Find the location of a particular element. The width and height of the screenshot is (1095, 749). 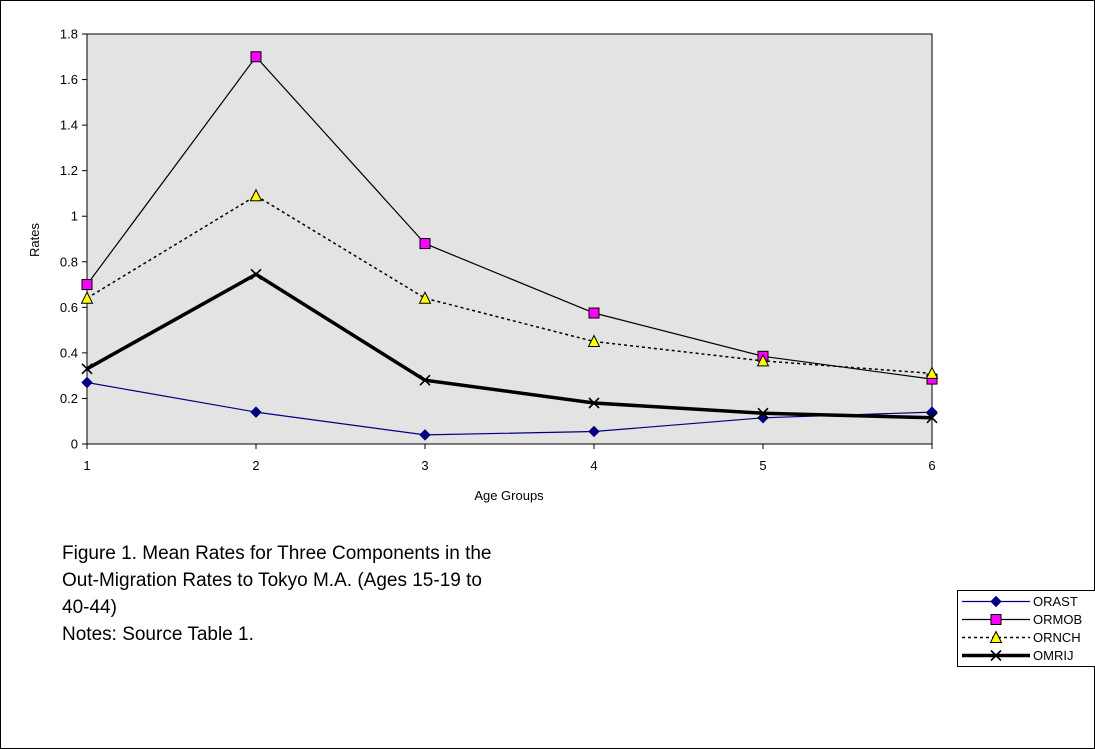

y-tick-label: 0.6 is located at coordinates (69, 307).